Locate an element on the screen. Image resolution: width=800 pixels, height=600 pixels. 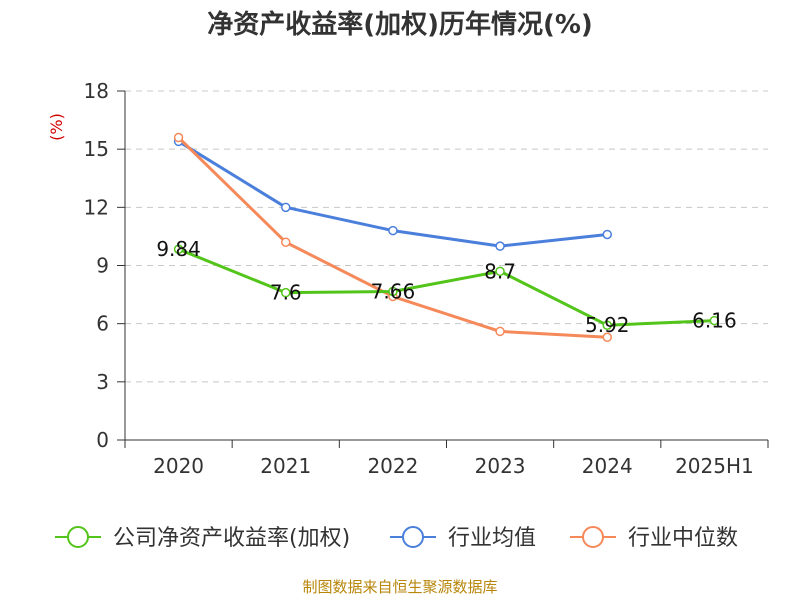
data-labels: 9.84 7.6 7.66 8.7 5.92 6.16 is located at coordinates (446, 287).